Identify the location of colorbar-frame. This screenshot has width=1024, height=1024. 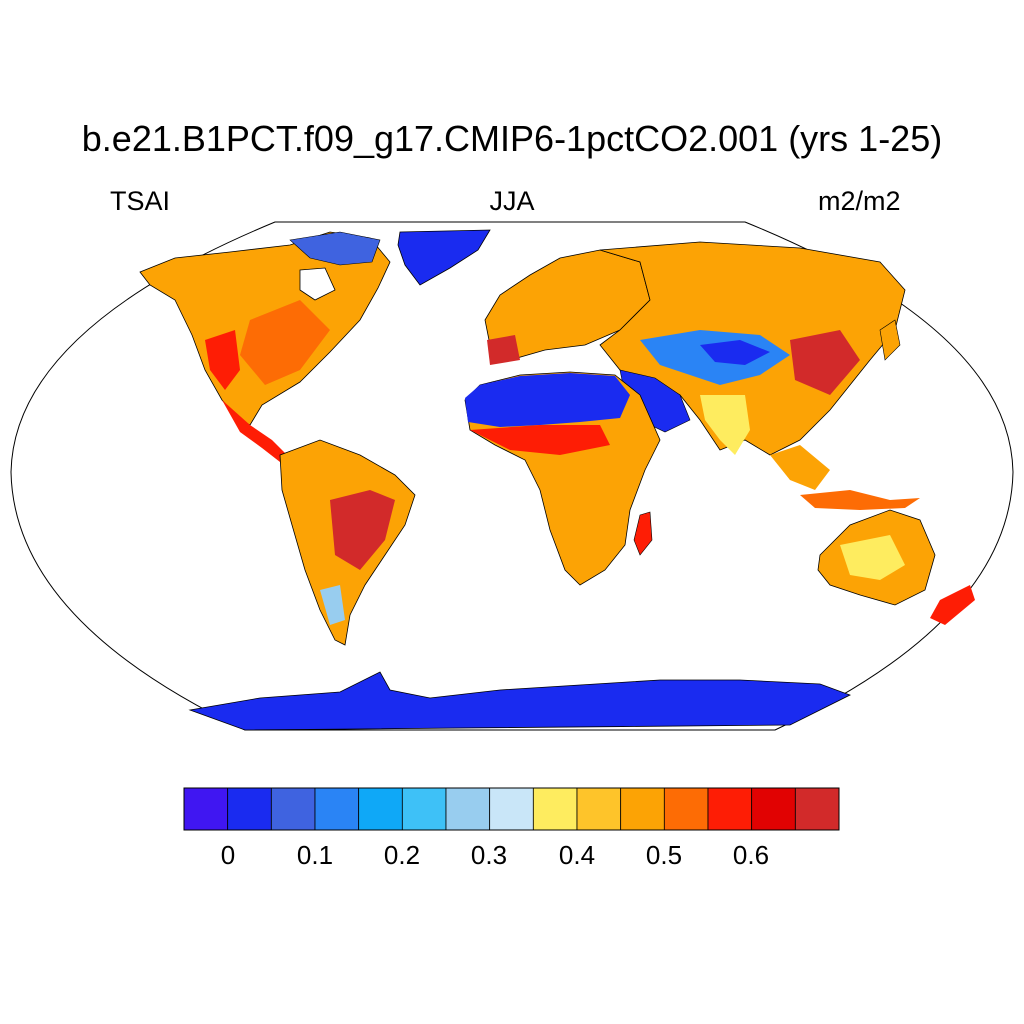
(511, 809).